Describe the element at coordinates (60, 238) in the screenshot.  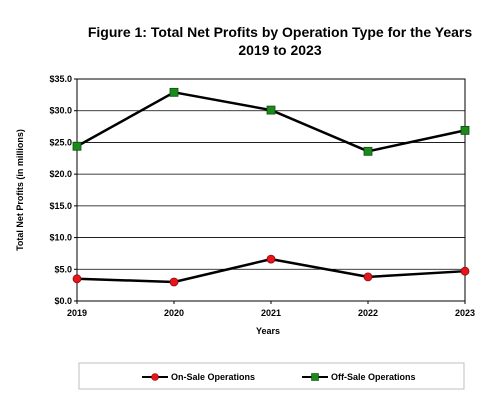
I see `y-tick-label: $10.0` at that location.